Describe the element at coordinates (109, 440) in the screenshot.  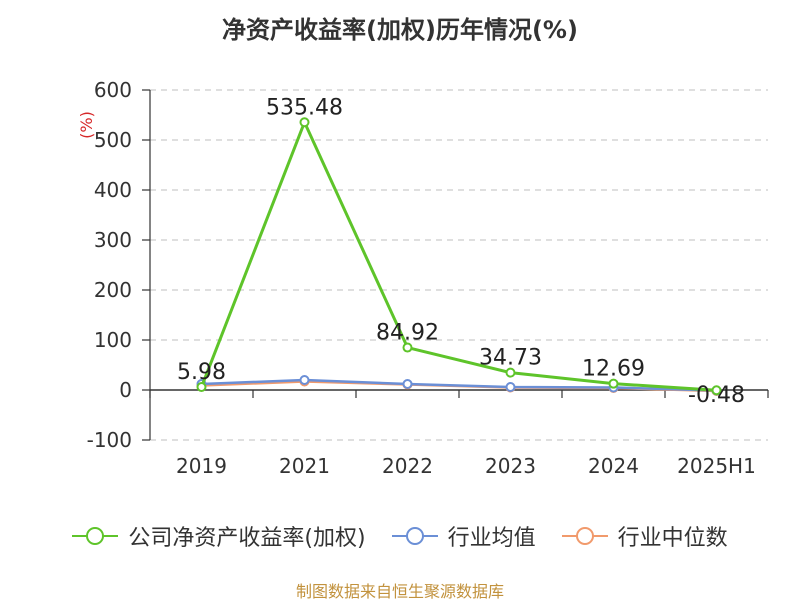
I see `y-tick-label: -100` at that location.